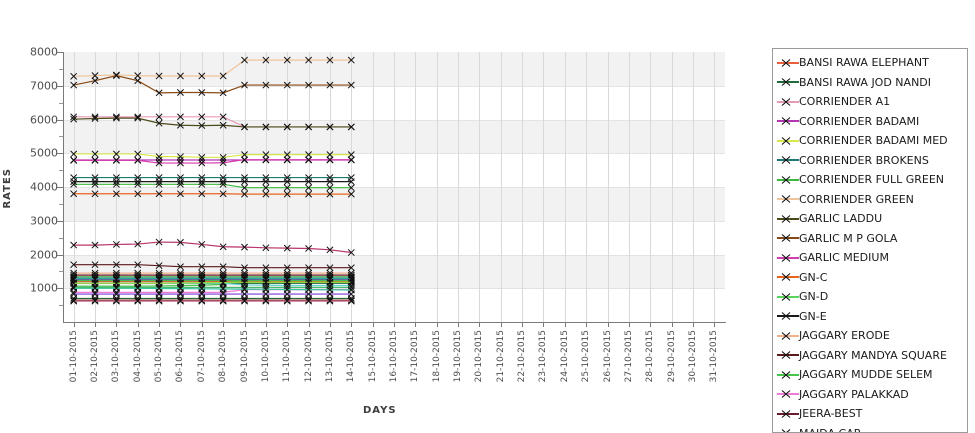 Image resolution: width=975 pixels, height=433 pixels. I want to click on legend-label: MAIDA CAR, so click(830, 430).